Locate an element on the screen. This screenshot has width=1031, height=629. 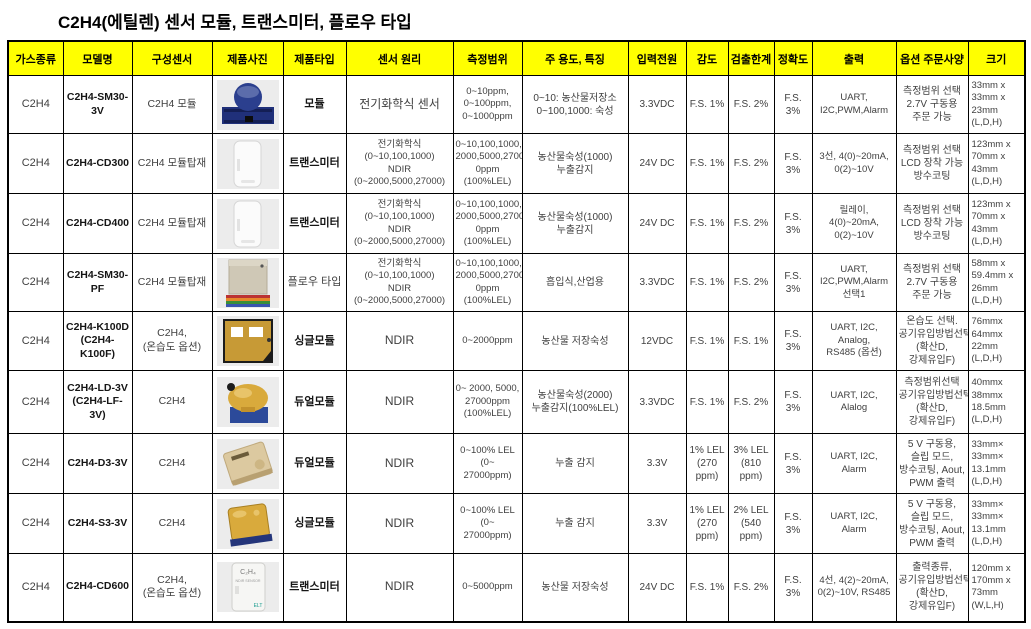
product-photo-module-blue is located at coordinates (247, 104).